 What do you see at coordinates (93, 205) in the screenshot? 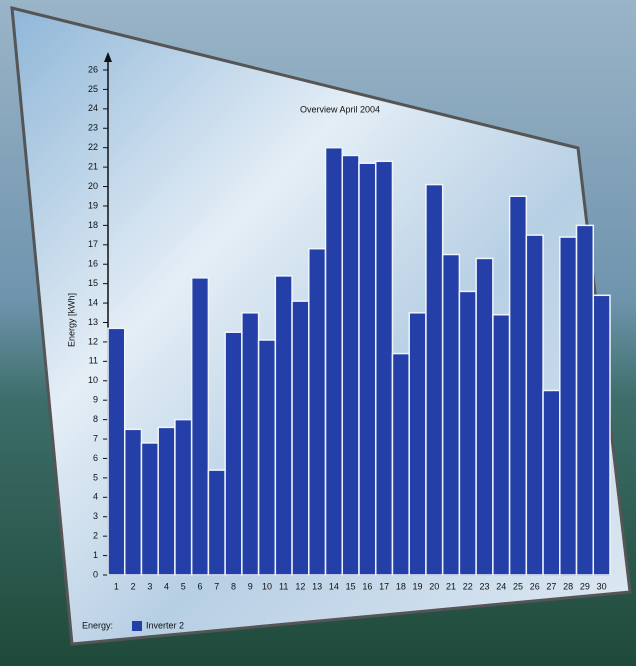
I see `y-tick-label: 19` at bounding box center [93, 205].